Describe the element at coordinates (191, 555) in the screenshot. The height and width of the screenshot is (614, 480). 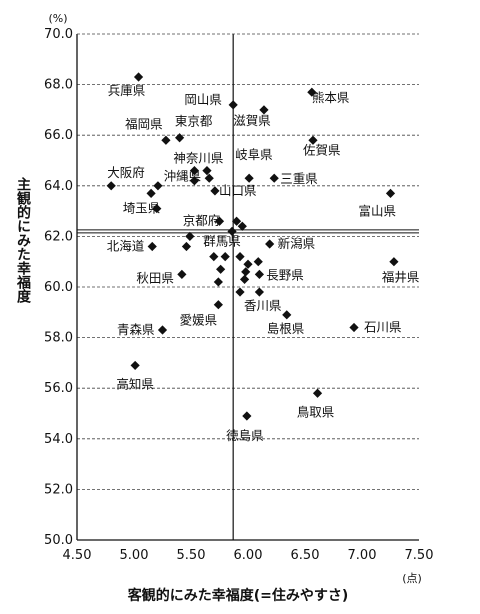
I see `x-tick-label: 5.50` at that location.